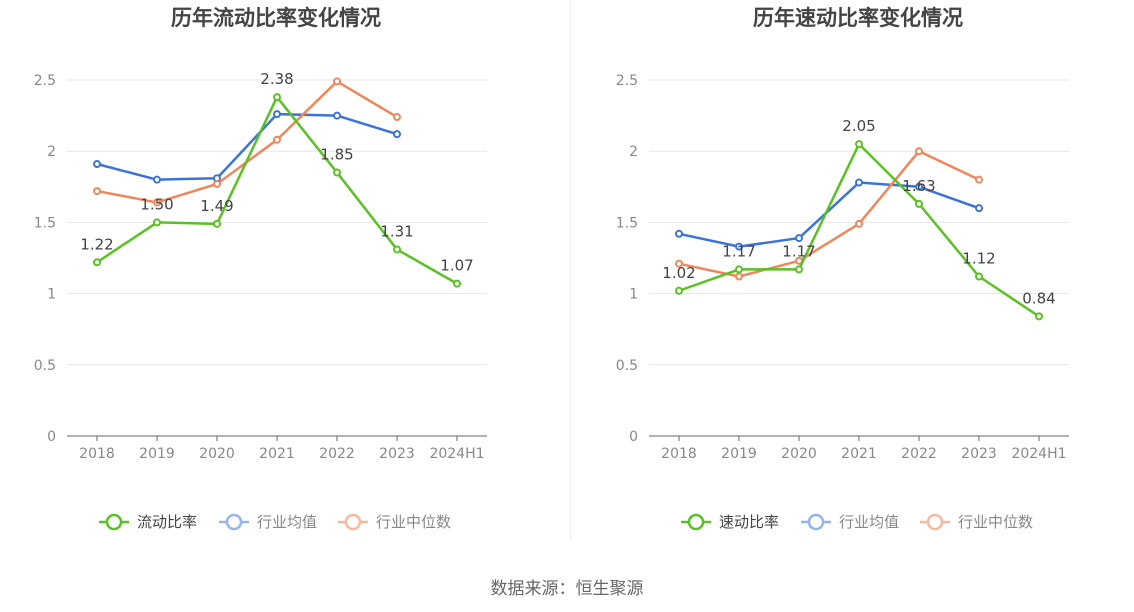 This screenshot has height=612, width=1134. Describe the element at coordinates (336, 155) in the screenshot. I see `data-label: 1.85` at that location.